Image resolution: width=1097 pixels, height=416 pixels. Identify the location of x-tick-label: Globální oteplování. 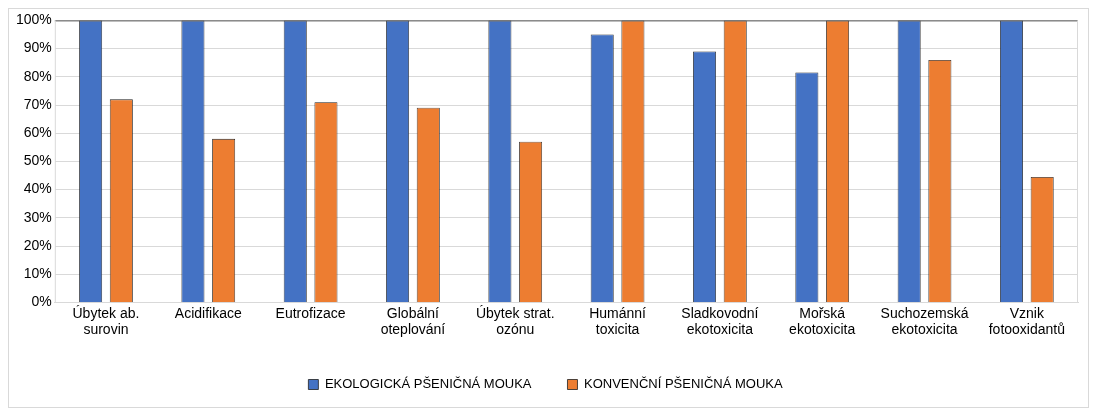
(413, 321).